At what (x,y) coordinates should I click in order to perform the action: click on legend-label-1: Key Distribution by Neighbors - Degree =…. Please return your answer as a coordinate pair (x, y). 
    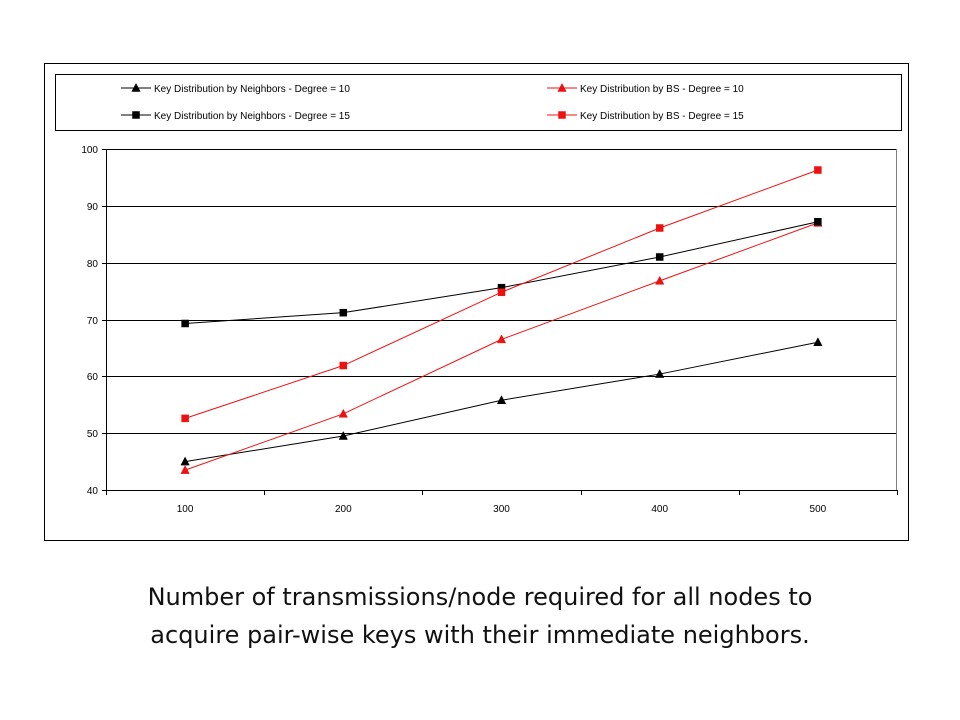
    Looking at the image, I should click on (252, 89).